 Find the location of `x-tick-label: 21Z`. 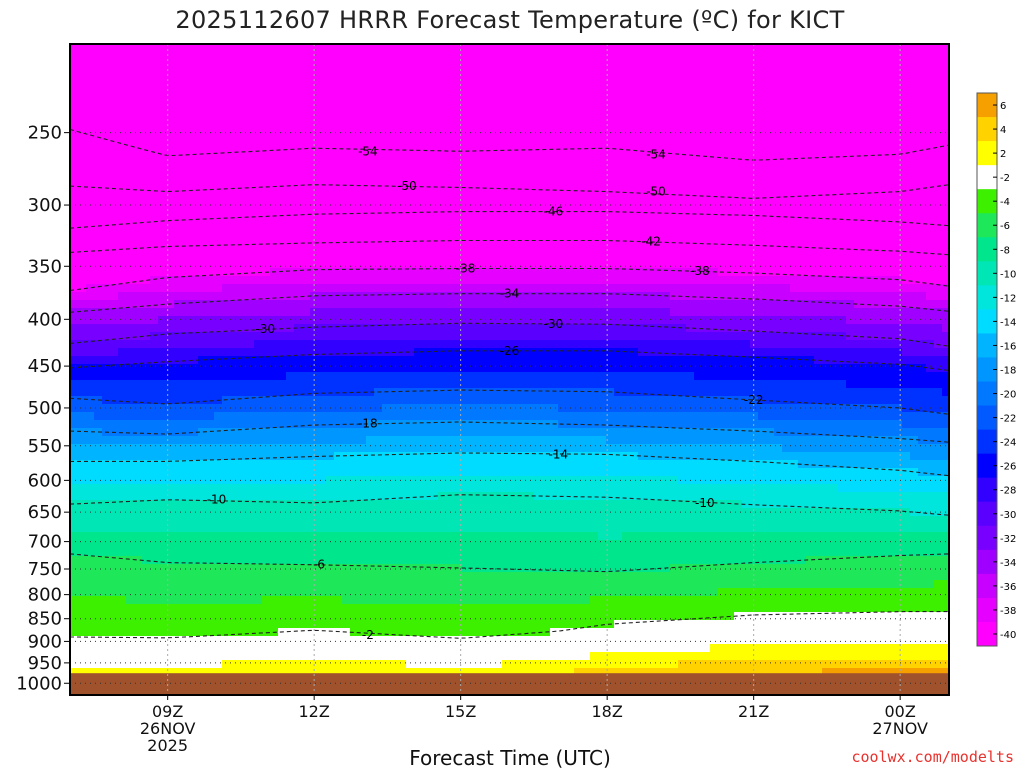

x-tick-label: 21Z is located at coordinates (753, 711).